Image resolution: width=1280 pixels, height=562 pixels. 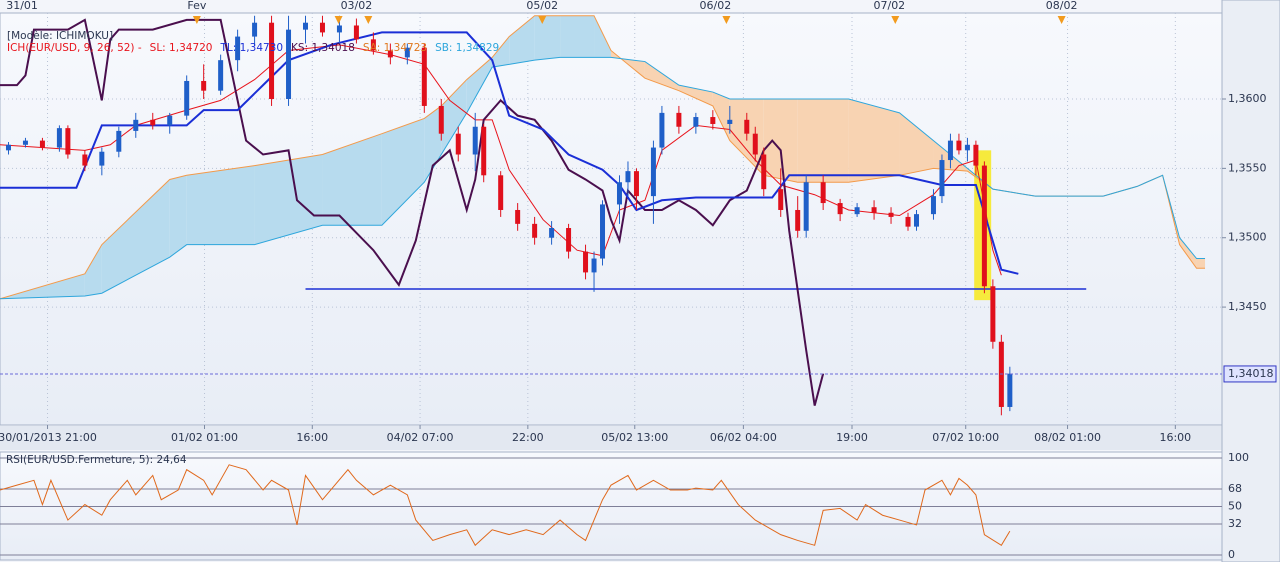 What do you see at coordinates (251, 48) in the screenshot?
I see `legend-entry: TL: 1,34730` at bounding box center [251, 48].